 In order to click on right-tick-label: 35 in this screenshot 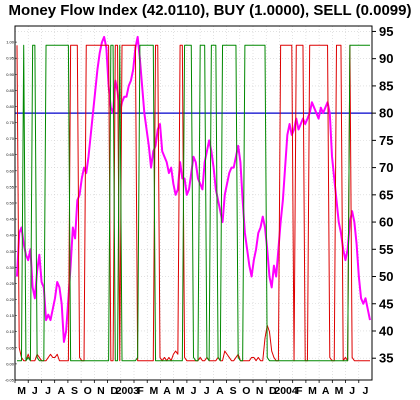, I will do `click(386, 358)`.